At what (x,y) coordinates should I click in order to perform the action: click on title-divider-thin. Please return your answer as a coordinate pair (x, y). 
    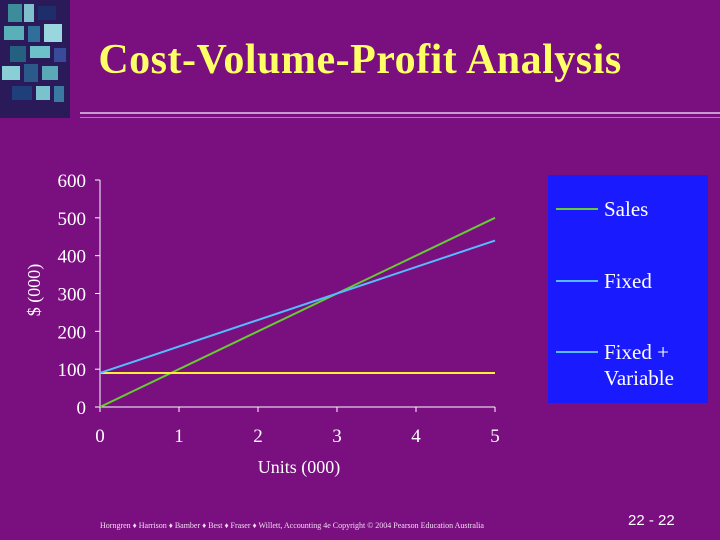
    Looking at the image, I should click on (400, 117).